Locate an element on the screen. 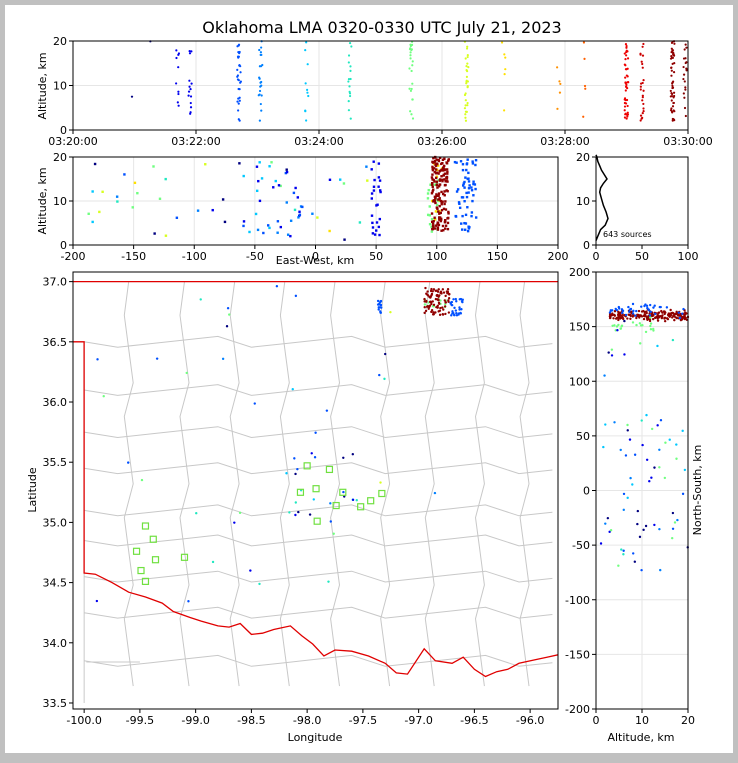 This screenshot has height=763, width=738. p4-ylabel: Latitude is located at coordinates (32, 490).